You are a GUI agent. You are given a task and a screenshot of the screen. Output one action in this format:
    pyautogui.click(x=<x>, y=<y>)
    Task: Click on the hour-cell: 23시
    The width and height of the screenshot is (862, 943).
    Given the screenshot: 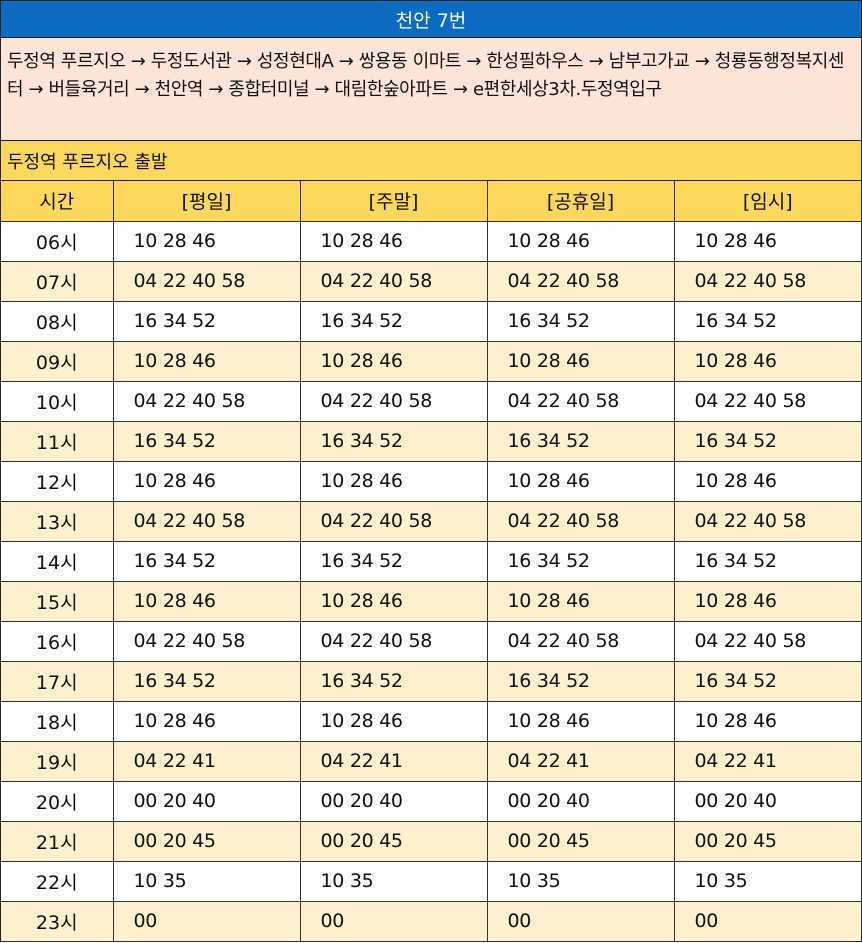 What is the action you would take?
    pyautogui.click(x=57, y=921)
    